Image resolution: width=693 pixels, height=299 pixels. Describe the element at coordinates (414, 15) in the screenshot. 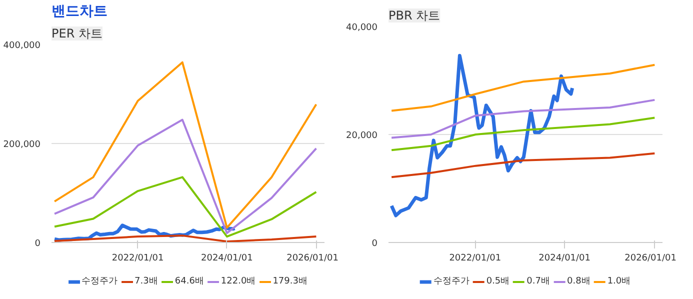

I see `chart-title: PBR 차트` at that location.